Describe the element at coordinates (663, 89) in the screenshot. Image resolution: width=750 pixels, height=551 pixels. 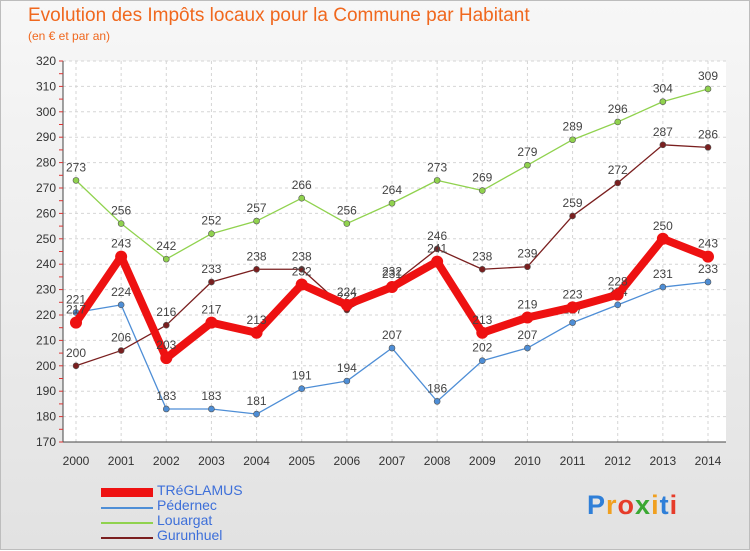
I see `data-label: 304` at that location.